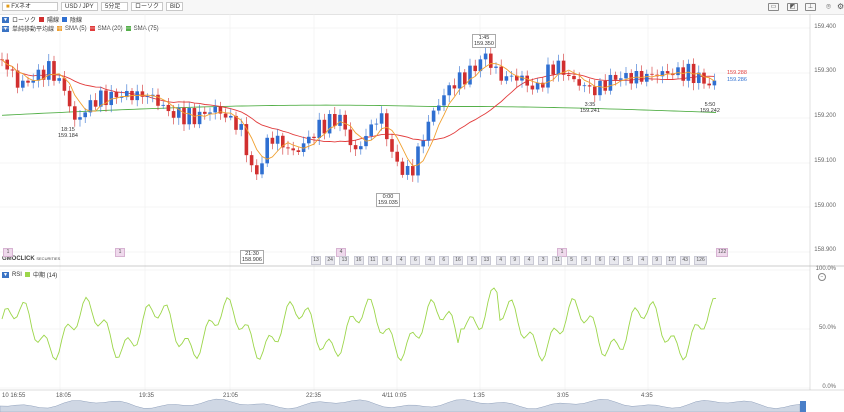 This screenshot has height=412, width=844. I want to click on legend-rsi-series: 中期 (14), so click(45, 276).